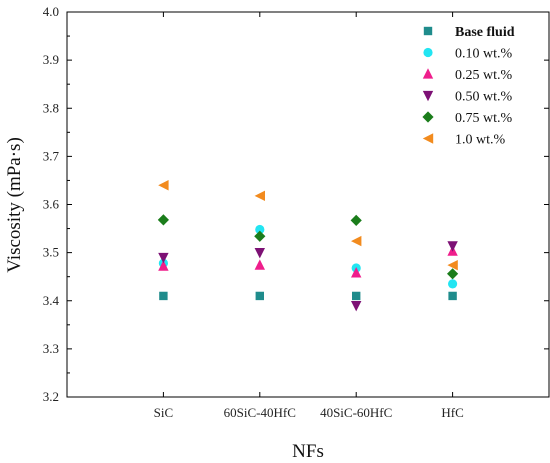 Image resolution: width=550 pixels, height=463 pixels. What do you see at coordinates (51, 396) in the screenshot?
I see `y-tick-label: 3.2` at bounding box center [51, 396].